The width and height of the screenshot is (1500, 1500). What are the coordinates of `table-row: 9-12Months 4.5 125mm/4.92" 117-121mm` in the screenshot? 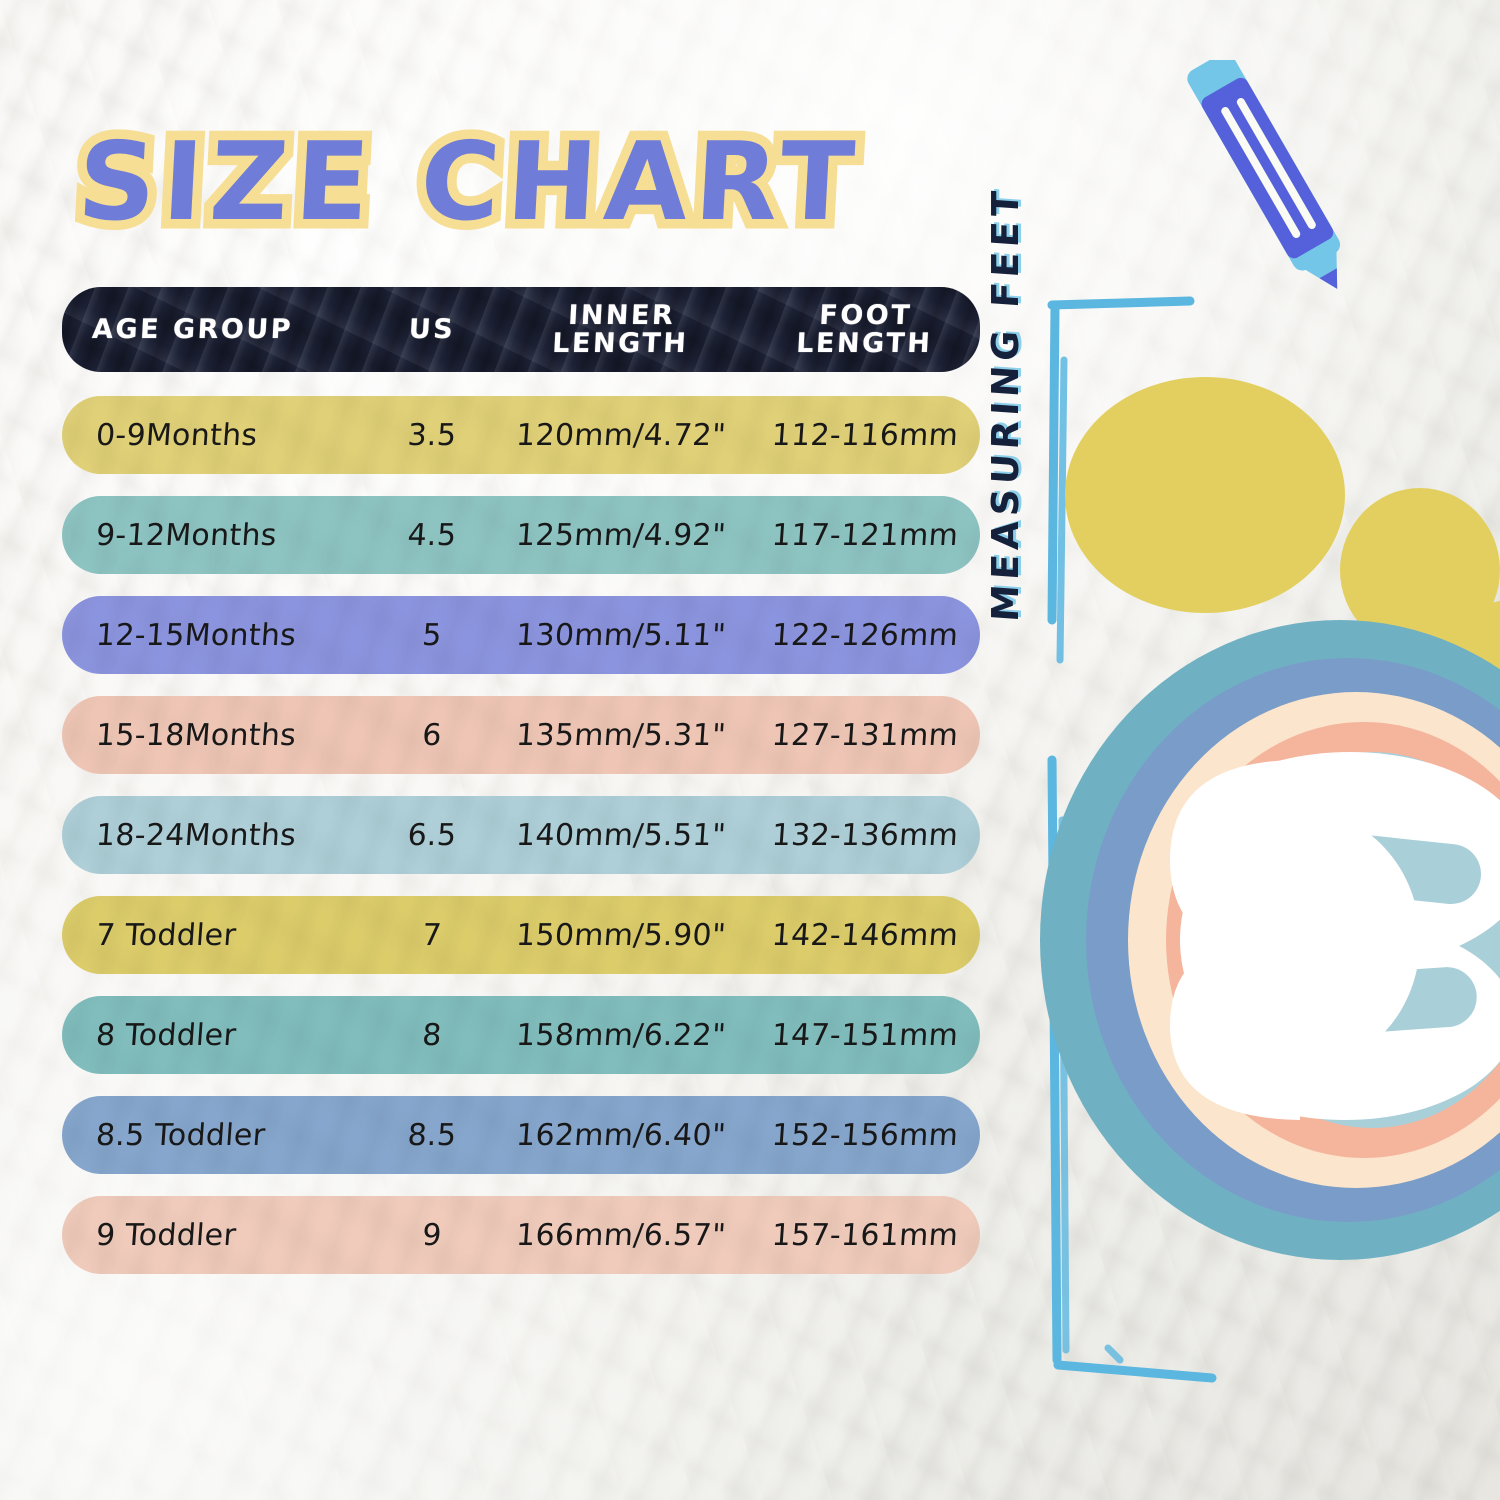 It's located at (521, 535).